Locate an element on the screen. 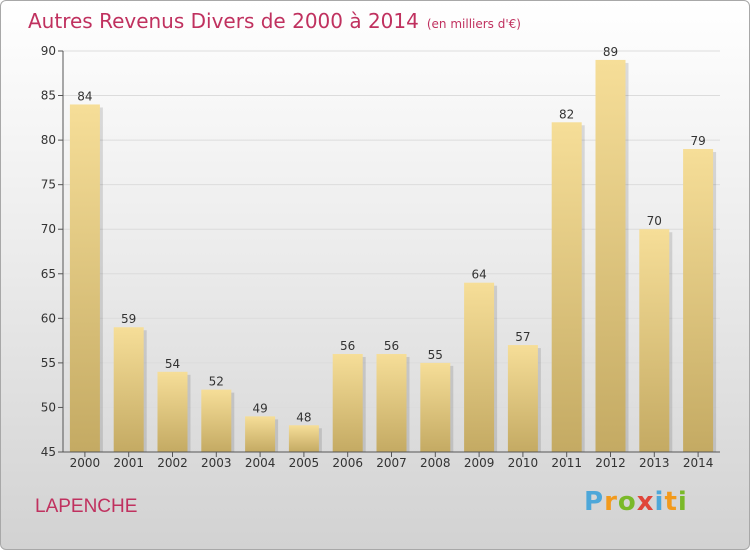  x-tick-label: 2008 is located at coordinates (435, 463).